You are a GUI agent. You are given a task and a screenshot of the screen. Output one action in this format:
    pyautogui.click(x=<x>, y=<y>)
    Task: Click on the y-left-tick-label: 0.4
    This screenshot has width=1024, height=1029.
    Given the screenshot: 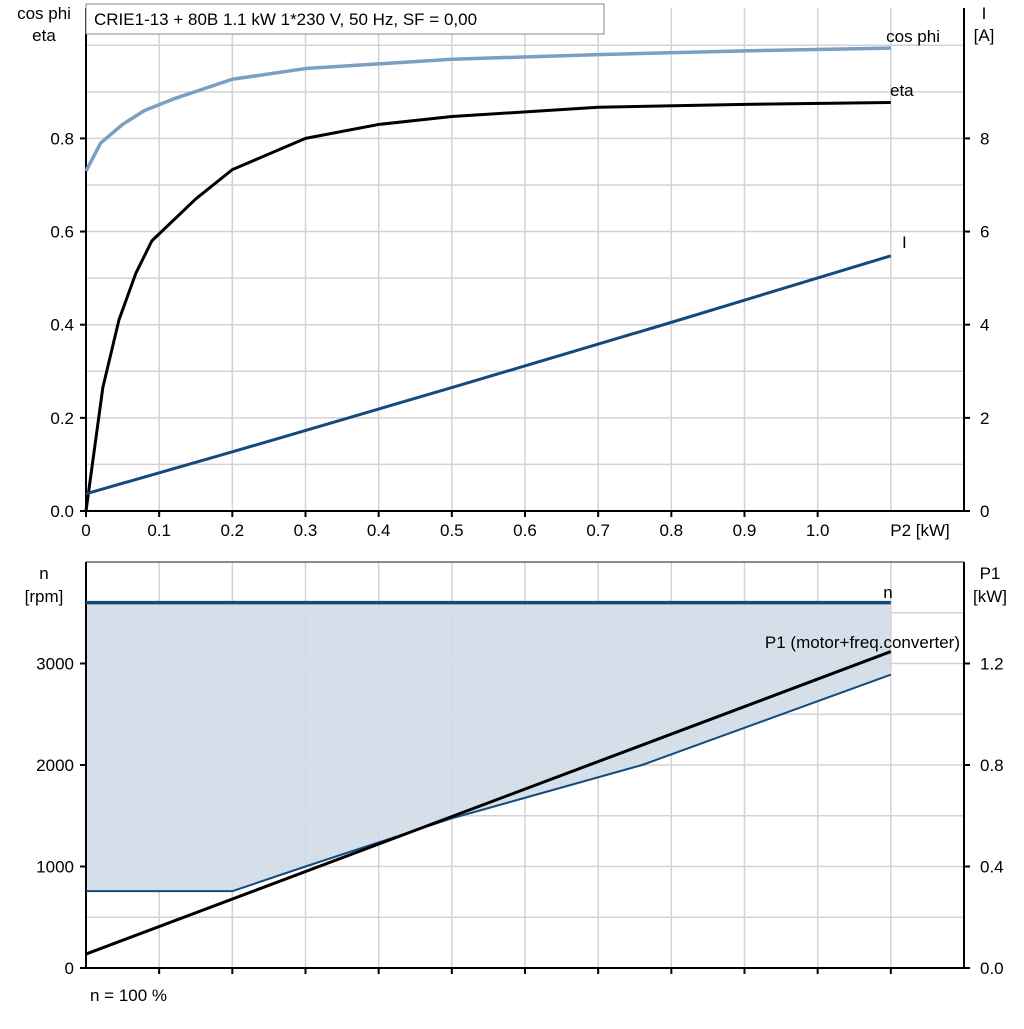 What is the action you would take?
    pyautogui.click(x=62, y=325)
    